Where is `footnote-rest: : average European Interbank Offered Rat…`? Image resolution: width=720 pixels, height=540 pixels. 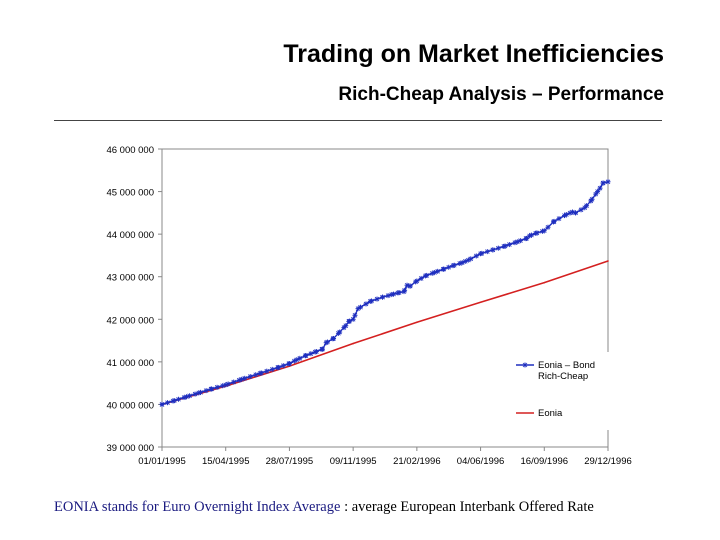
footnote-rest: : average European Interbank Offered Rat… is located at coordinates (467, 507).